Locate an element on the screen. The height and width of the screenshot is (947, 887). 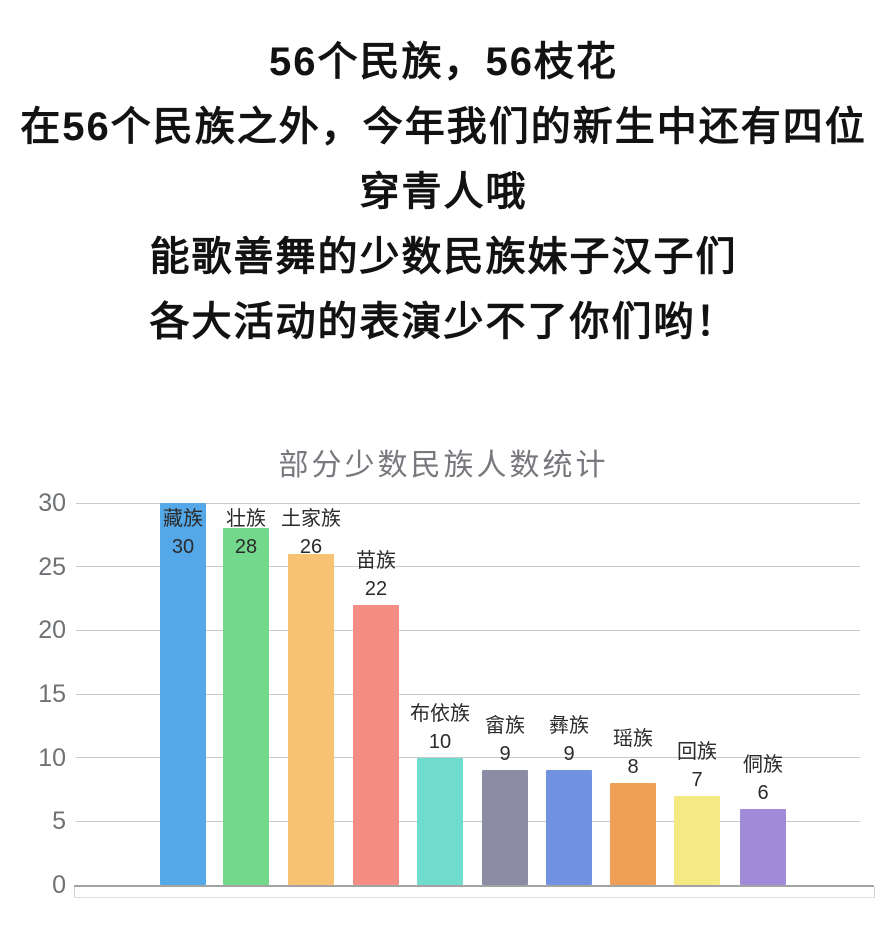
bar-value: 28 is located at coordinates (246, 547).